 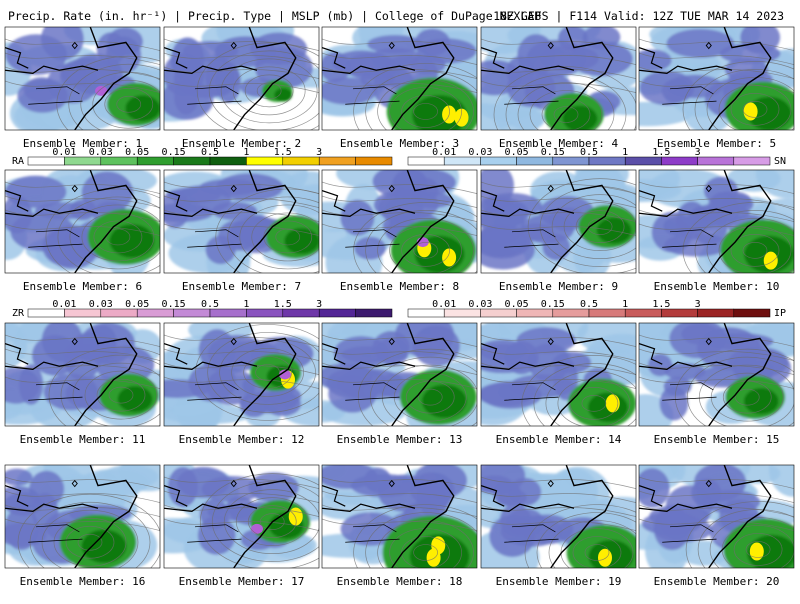 What do you see at coordinates (589, 304) in the screenshot?
I see `legend-tick-label: 0.5` at bounding box center [589, 304].